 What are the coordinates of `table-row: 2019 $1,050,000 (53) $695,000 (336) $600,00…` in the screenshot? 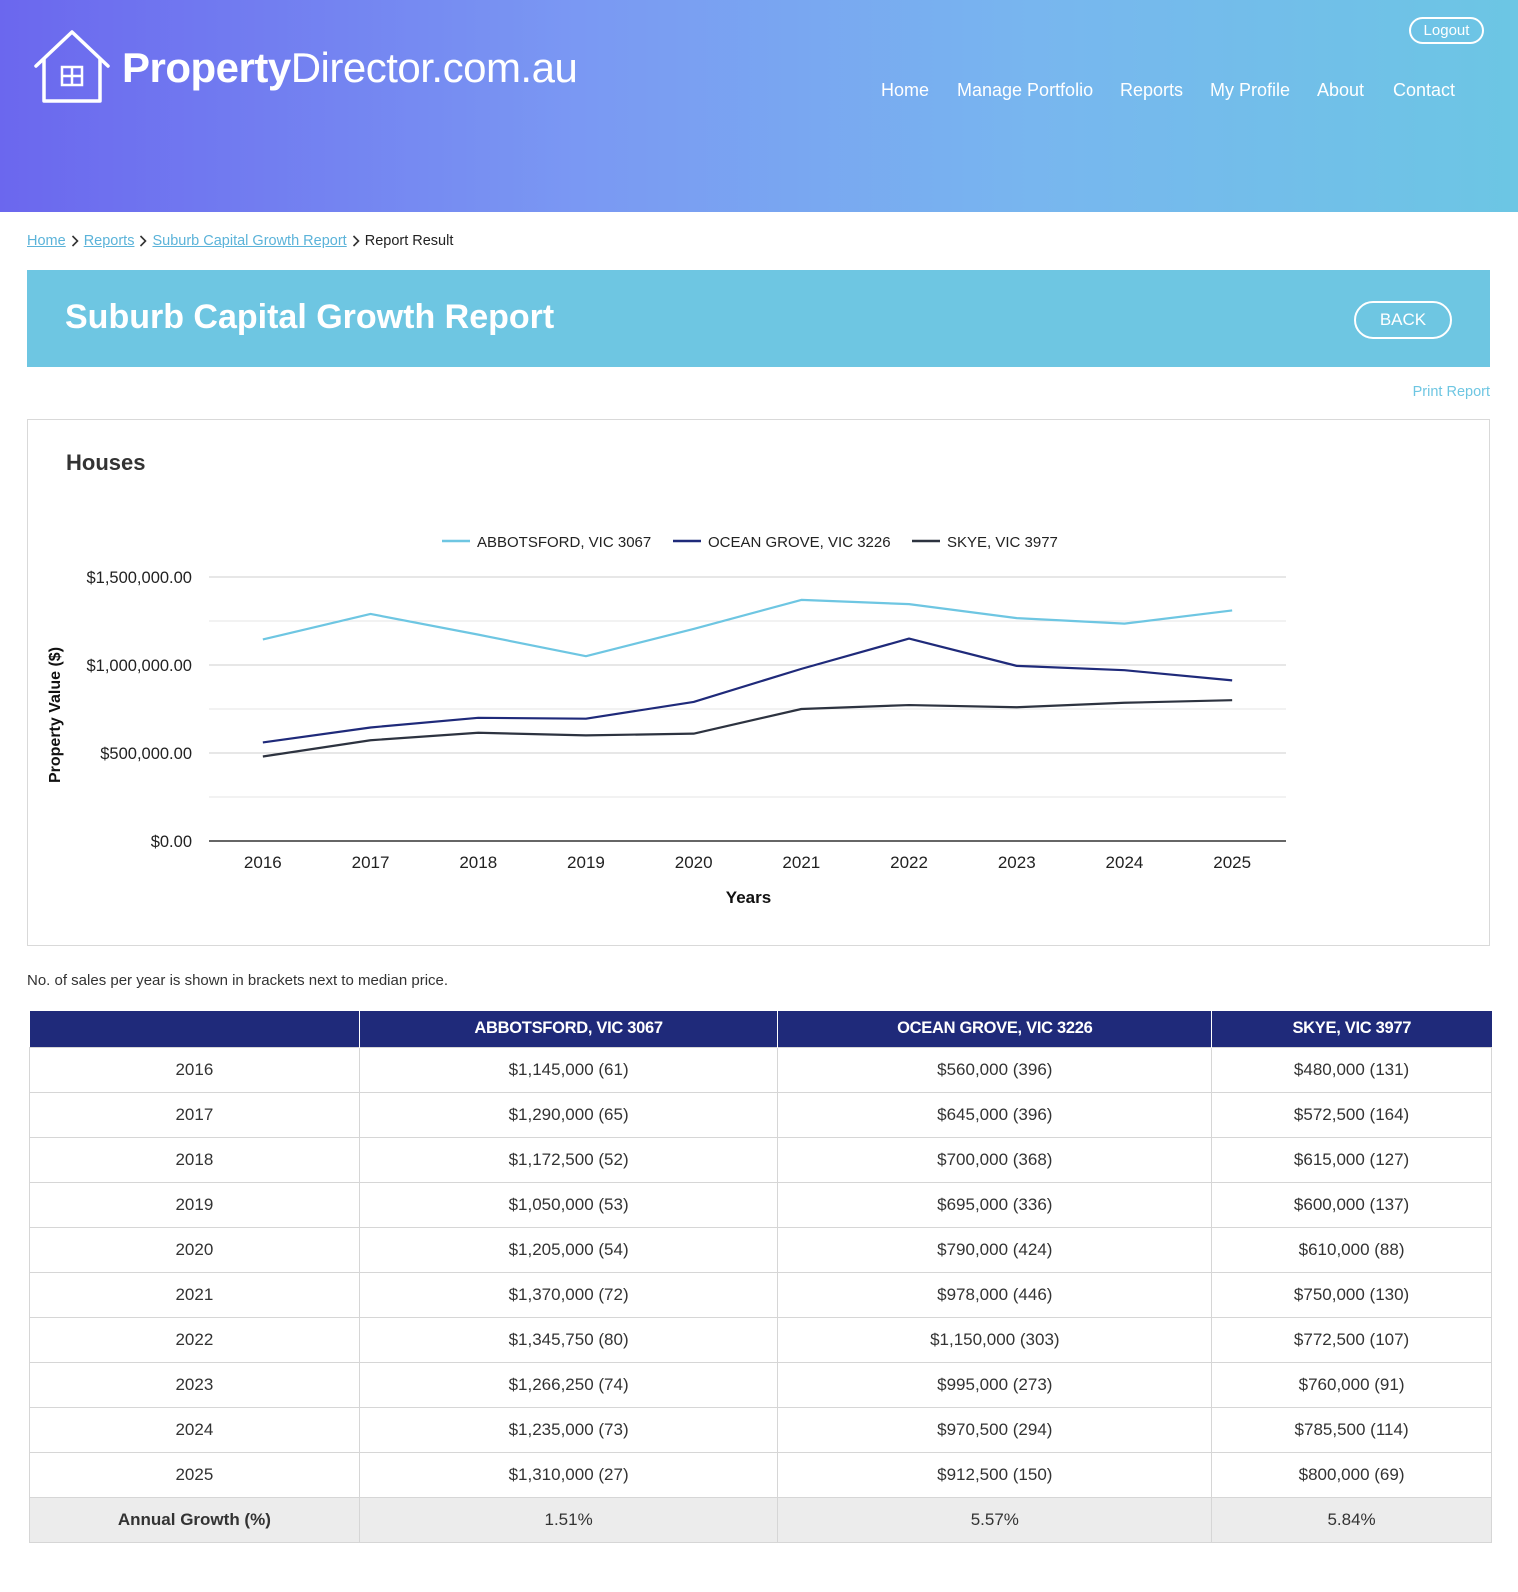 It's located at (760, 1204).